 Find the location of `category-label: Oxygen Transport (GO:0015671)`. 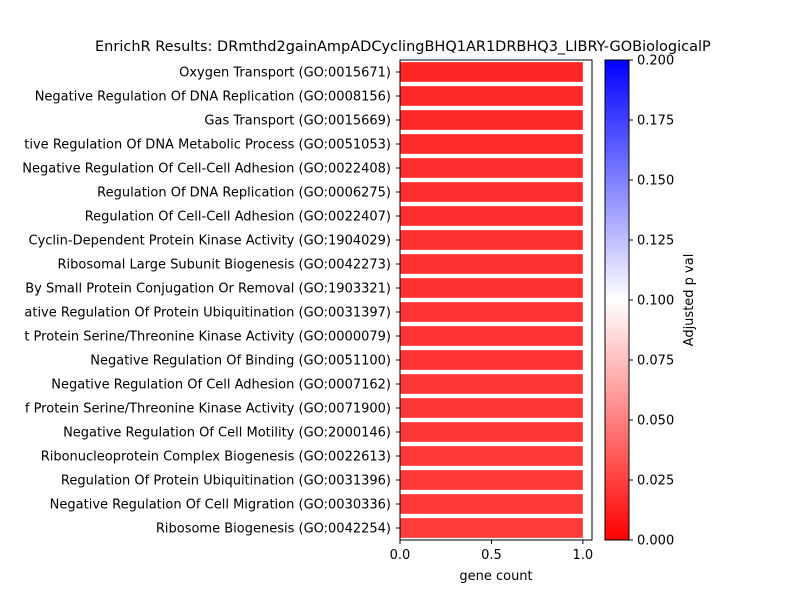

category-label: Oxygen Transport (GO:0015671) is located at coordinates (285, 73).